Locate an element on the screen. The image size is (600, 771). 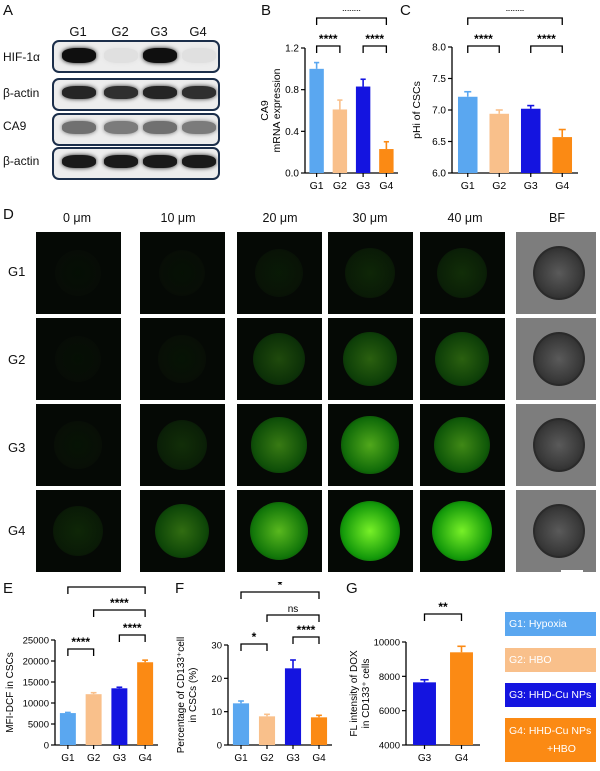
bar-g1 is located at coordinates (467, 134).